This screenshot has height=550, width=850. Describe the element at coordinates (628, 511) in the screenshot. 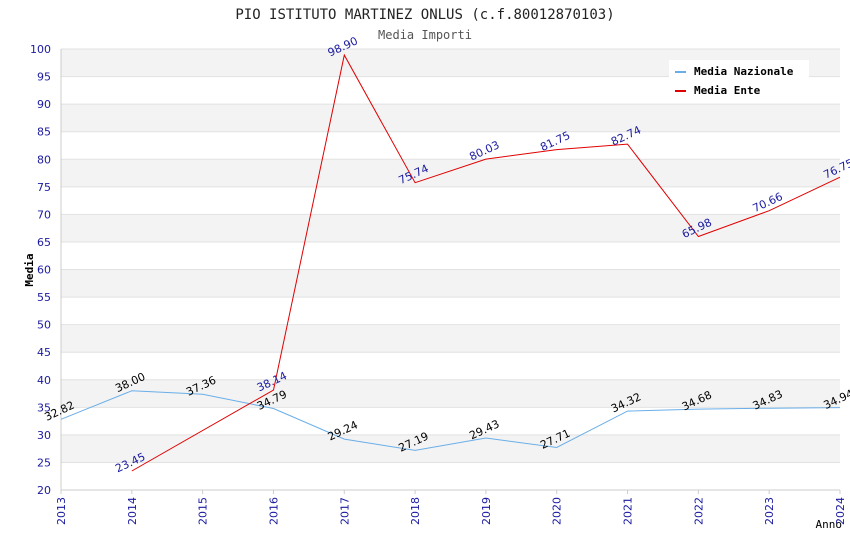

I see `x-tick-label: 2021` at that location.